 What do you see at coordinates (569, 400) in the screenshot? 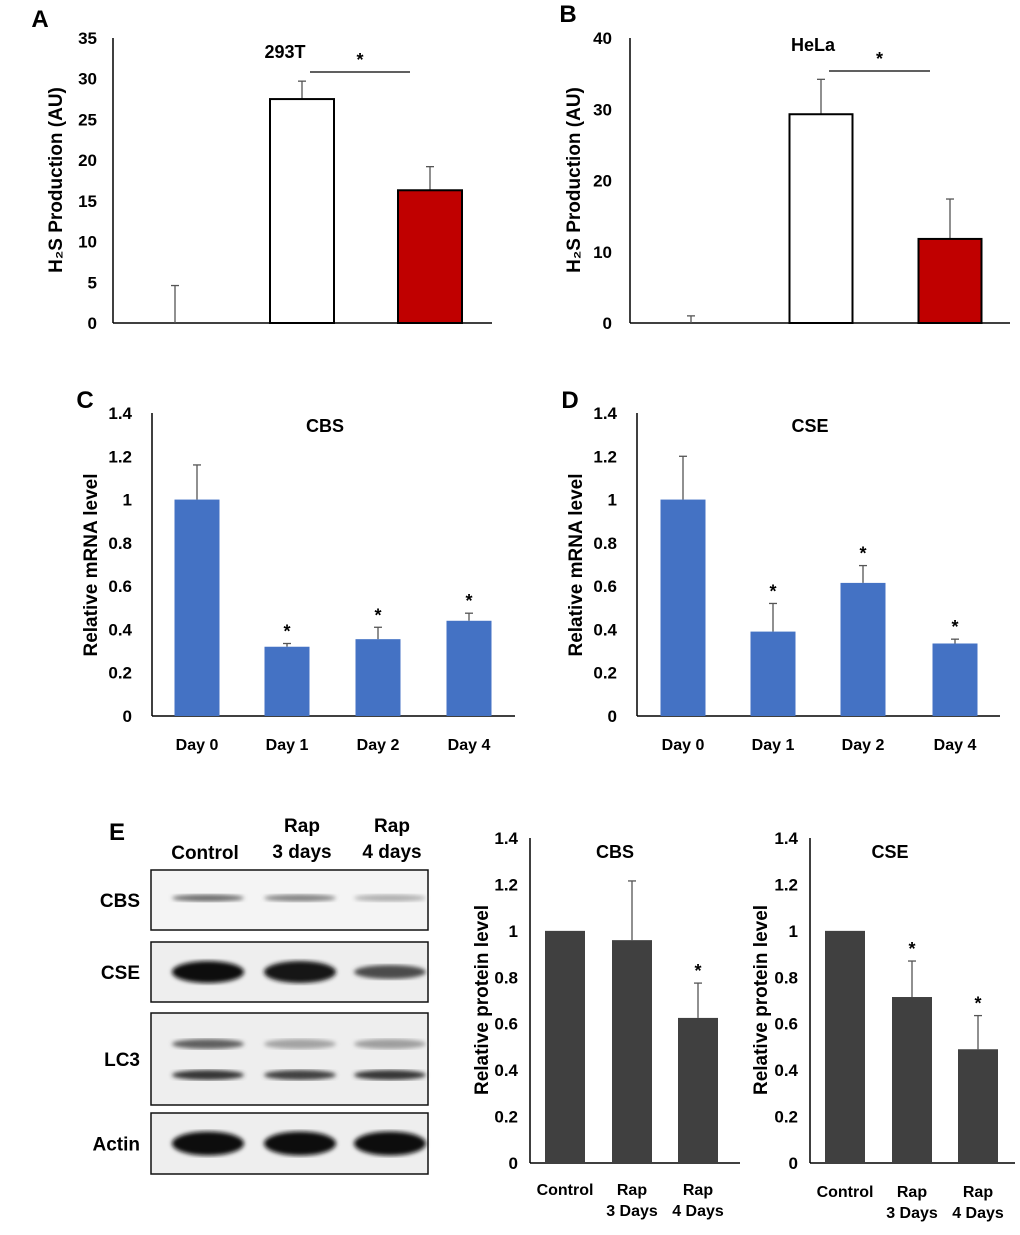
I see `panel-letter: D` at bounding box center [569, 400].